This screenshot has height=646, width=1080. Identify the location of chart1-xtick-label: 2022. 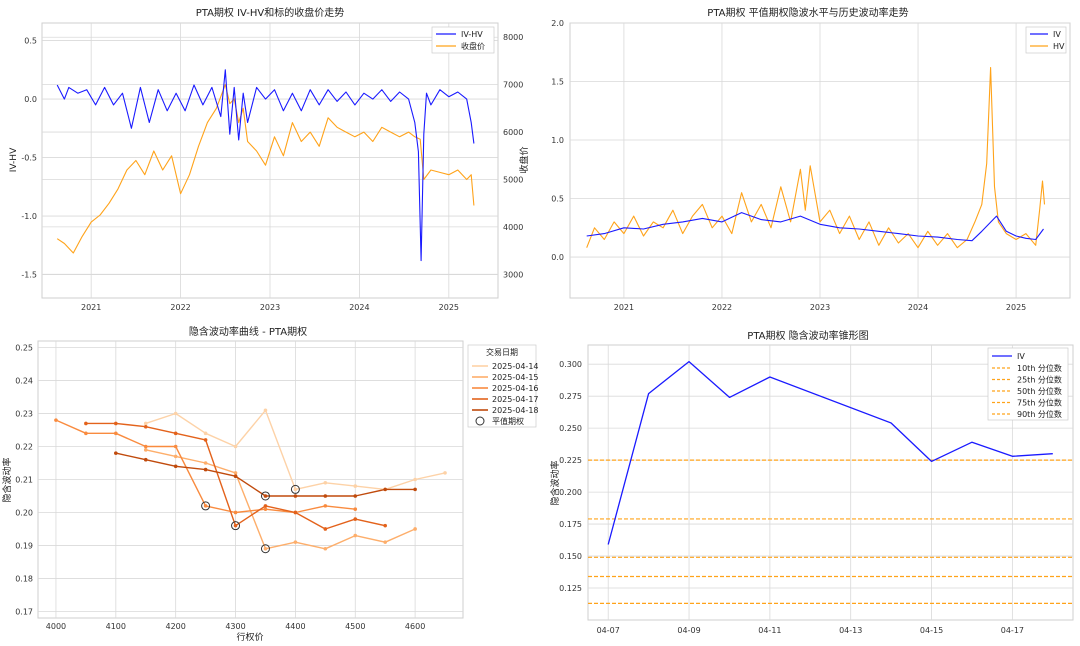
(180, 307).